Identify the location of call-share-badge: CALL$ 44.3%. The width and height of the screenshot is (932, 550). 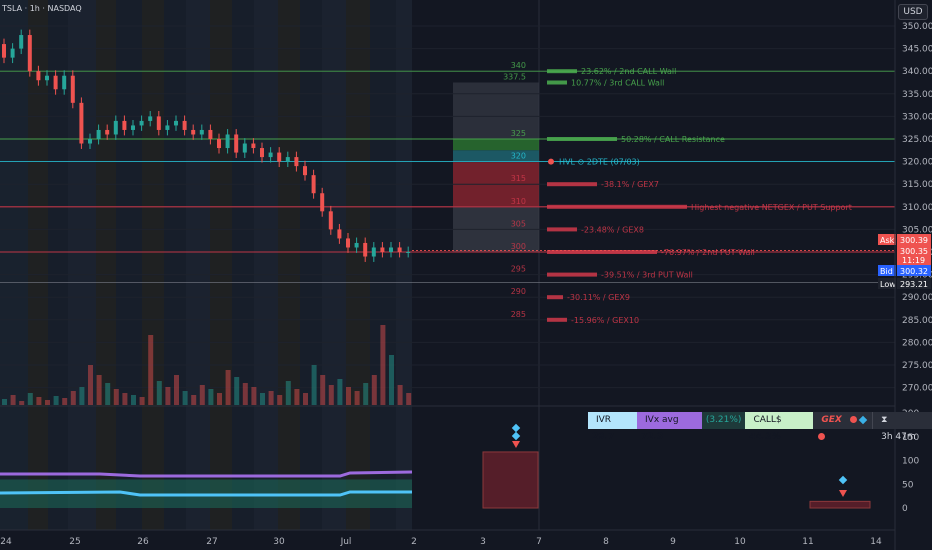
(779, 427).